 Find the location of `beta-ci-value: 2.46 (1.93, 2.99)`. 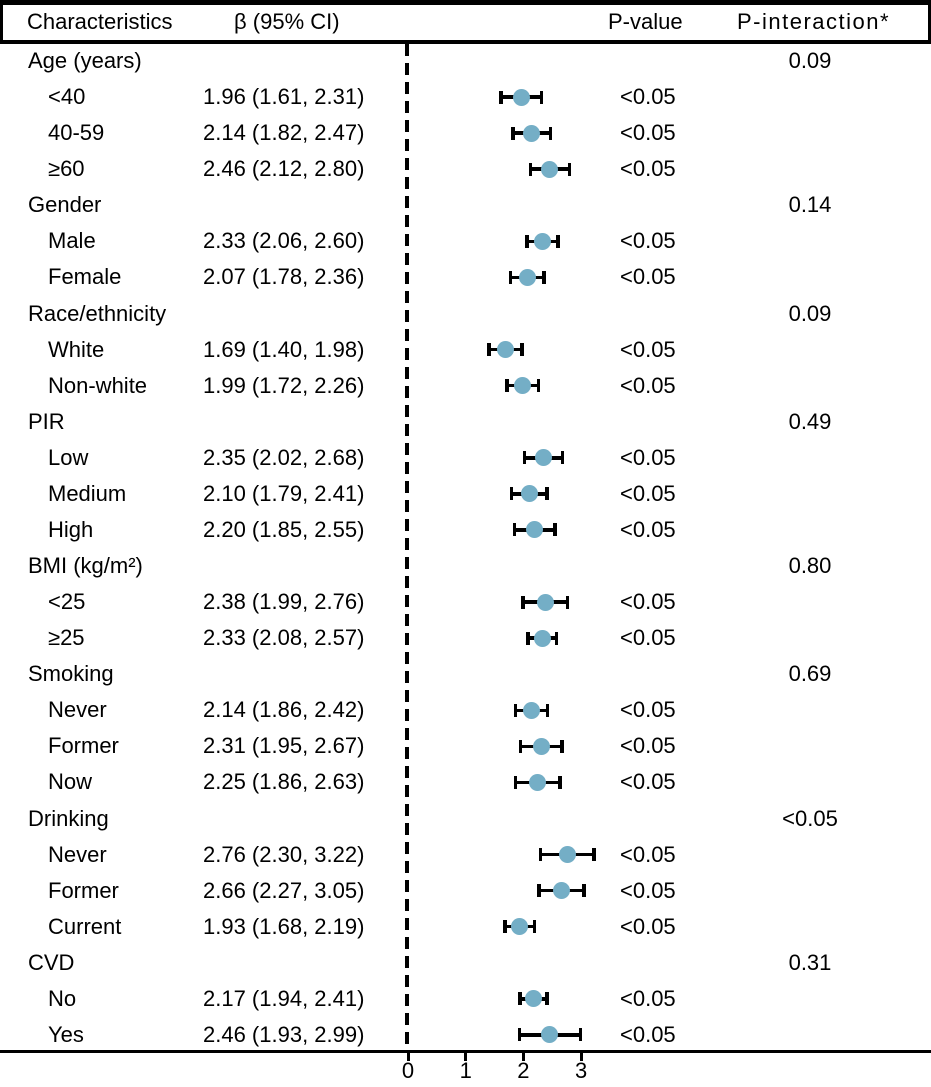

beta-ci-value: 2.46 (1.93, 2.99) is located at coordinates (284, 1034).